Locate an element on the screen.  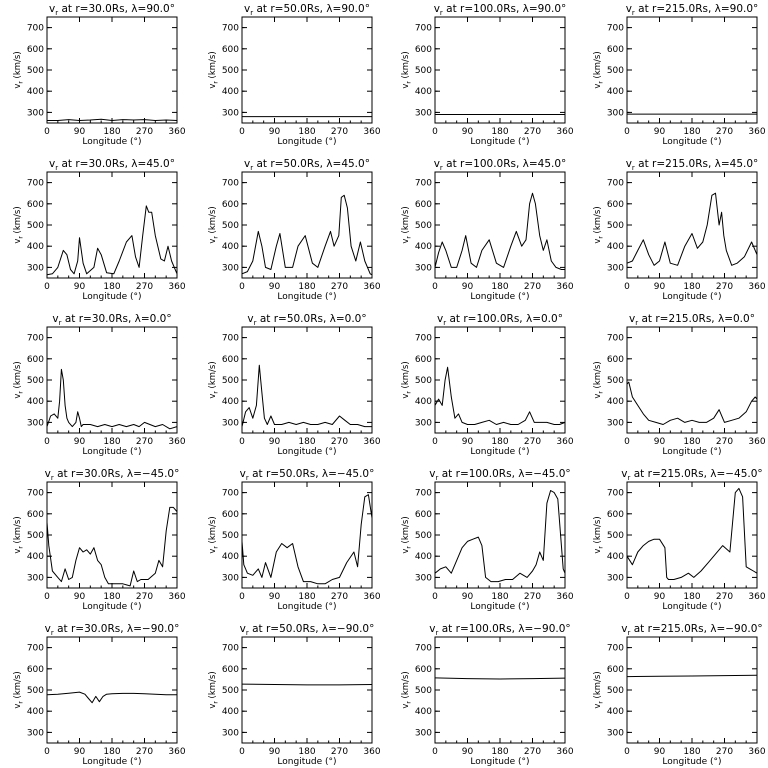
panel-title: vr at r=50.0Rs, λ=0.0° is located at coordinates (306, 320).